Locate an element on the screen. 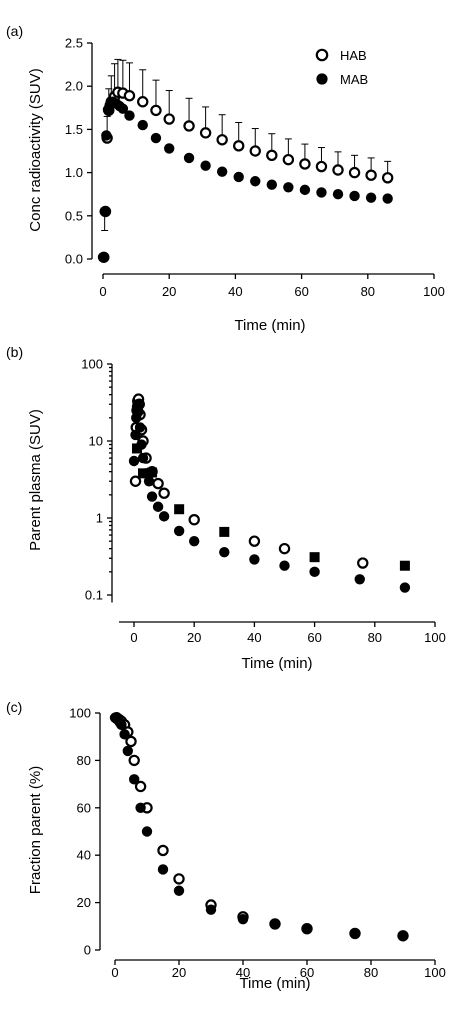 Image resolution: width=474 pixels, height=1016 pixels. x-tick-label: 100 is located at coordinates (435, 637).